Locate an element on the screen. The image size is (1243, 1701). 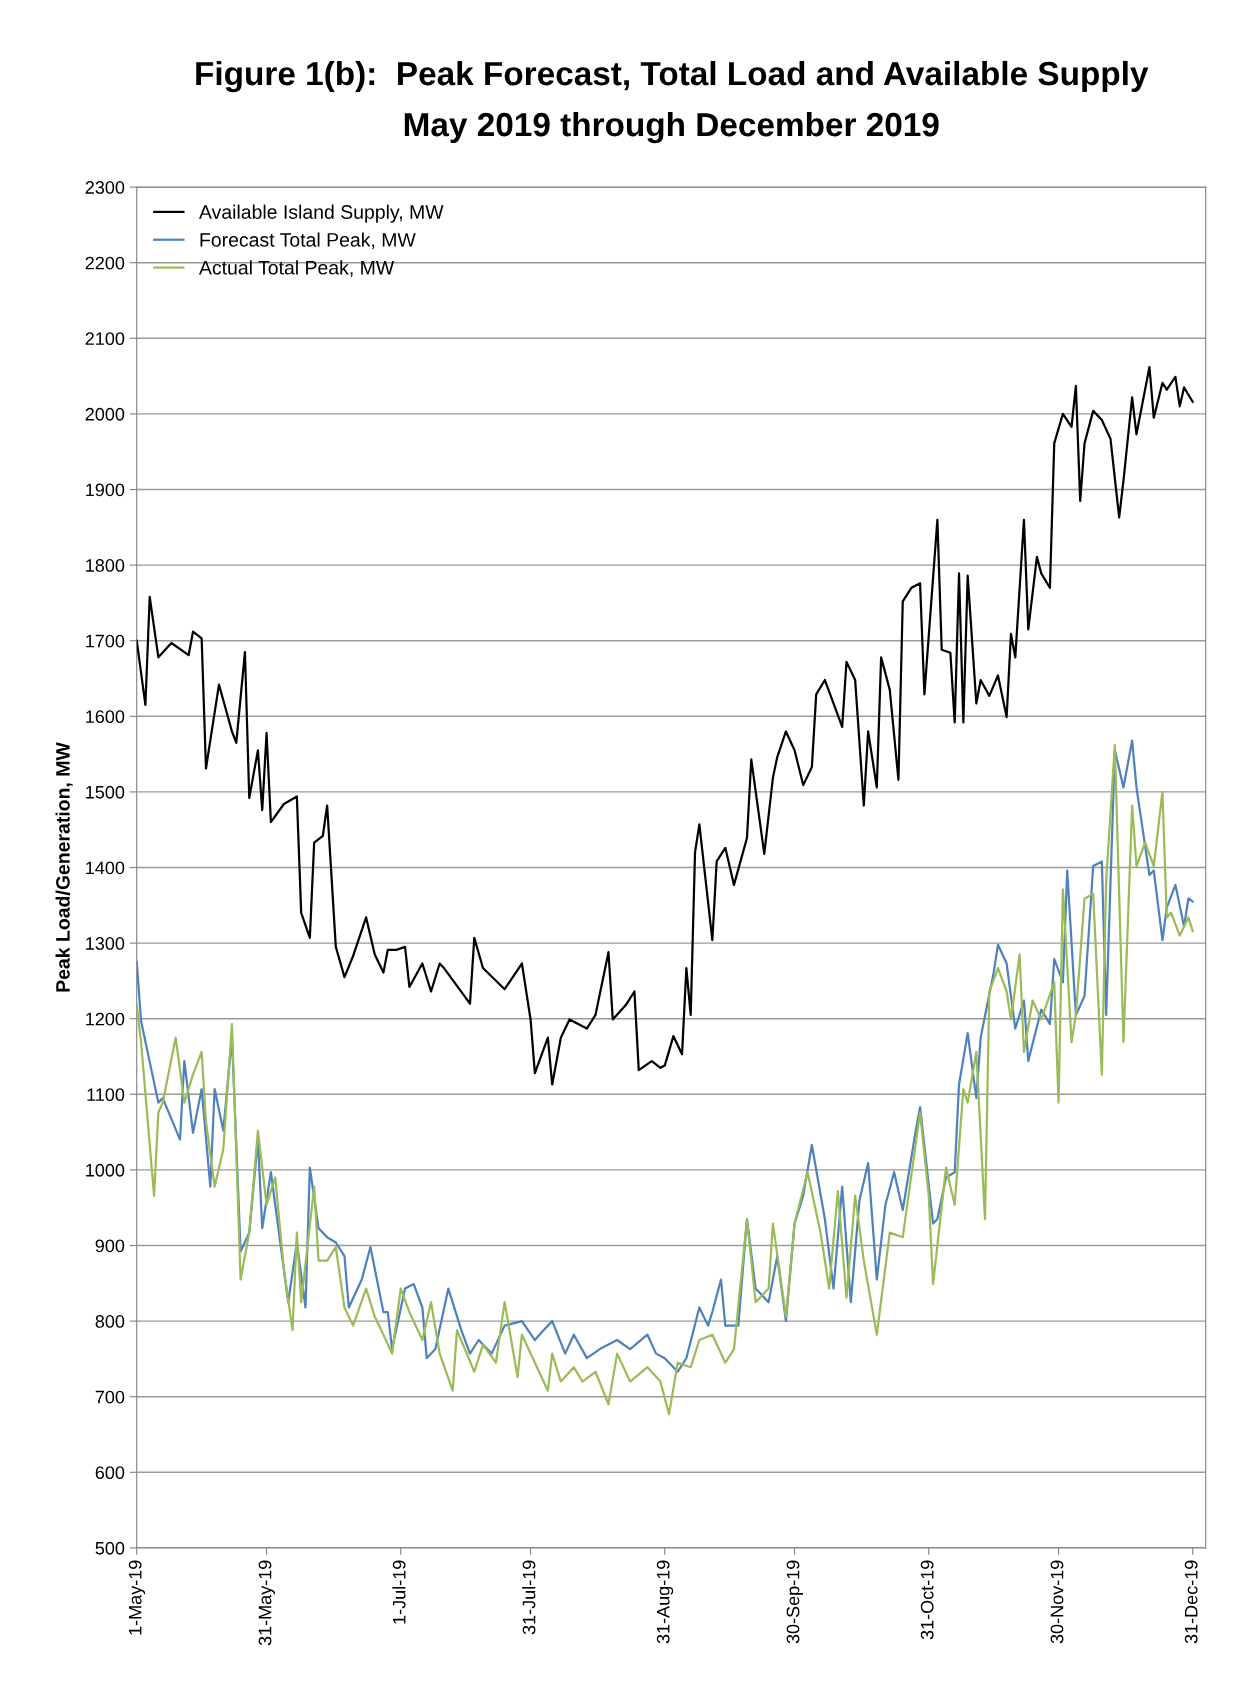
y-tick-label: 2000 is located at coordinates (105, 414).